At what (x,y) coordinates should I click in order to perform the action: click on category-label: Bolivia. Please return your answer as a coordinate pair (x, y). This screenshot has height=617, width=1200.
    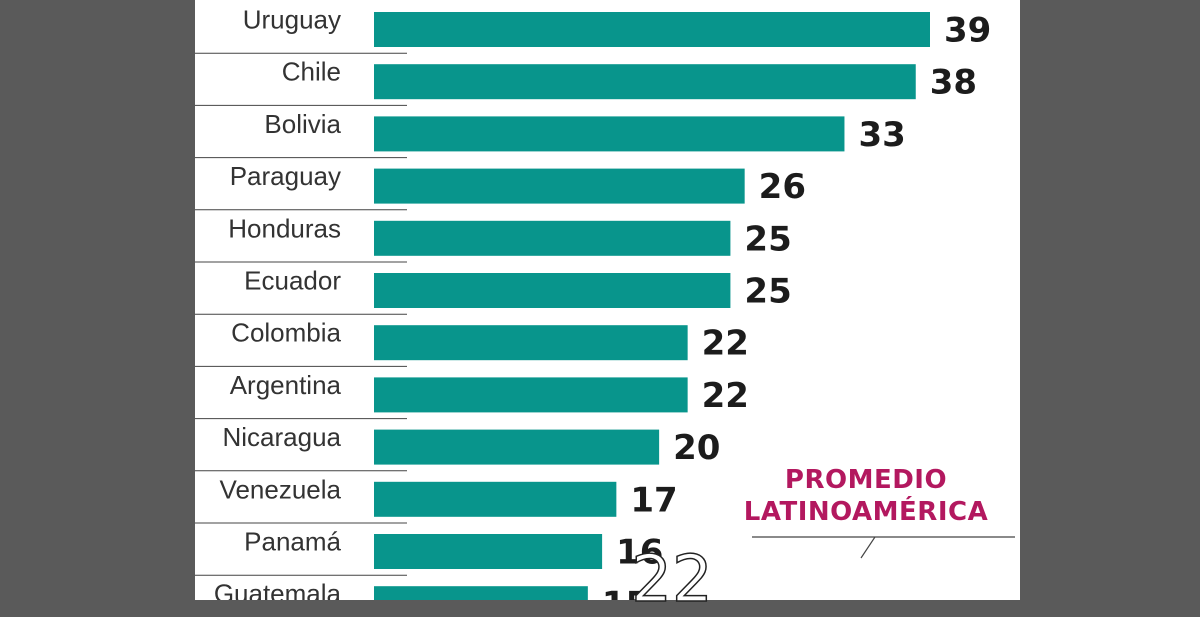
    Looking at the image, I should click on (302, 124).